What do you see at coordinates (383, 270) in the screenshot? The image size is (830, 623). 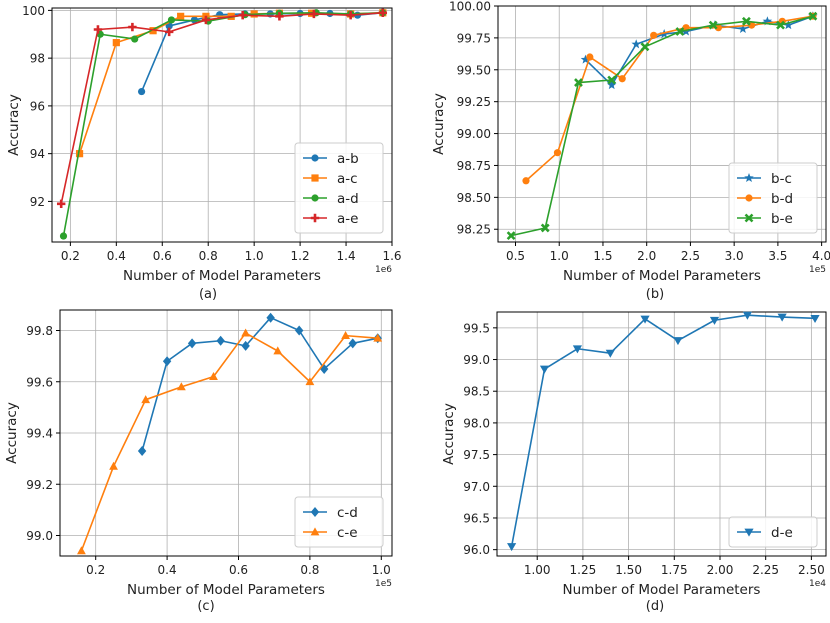 I see `x-scale-exponent: 1e6` at bounding box center [383, 270].